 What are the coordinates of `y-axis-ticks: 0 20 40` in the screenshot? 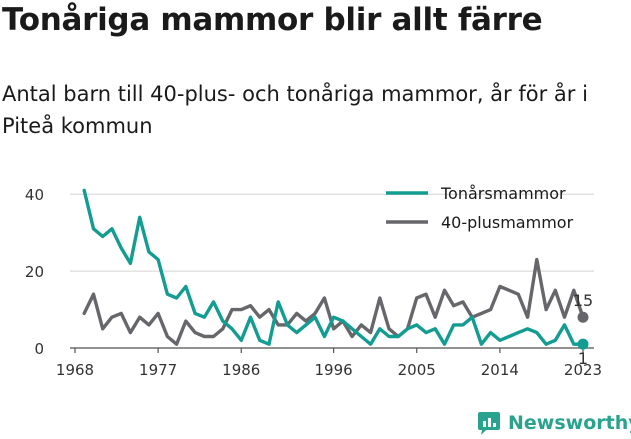 It's located at (34, 272).